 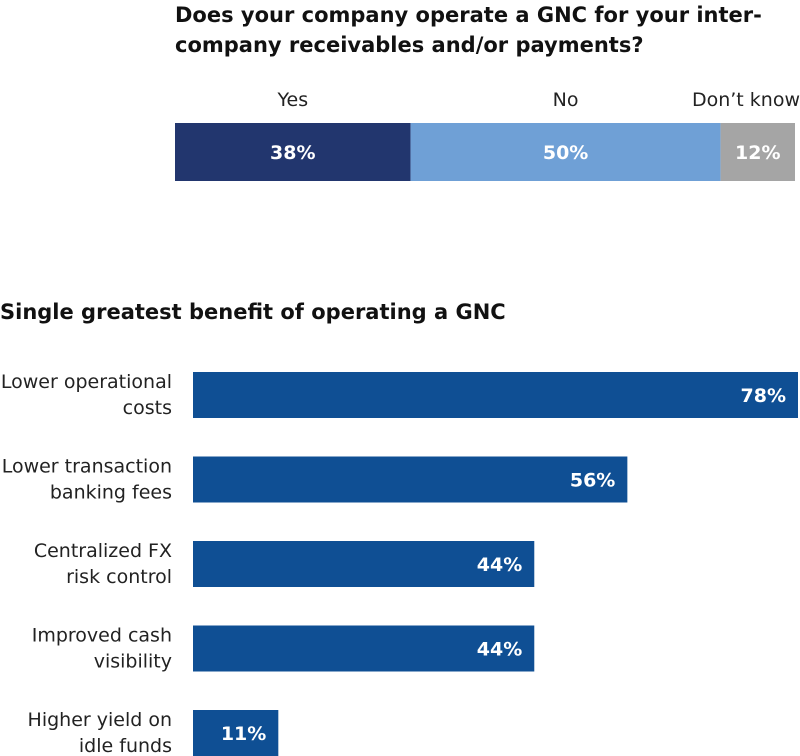 I want to click on bar-value-label-higher-yield-on: 11%, so click(x=243, y=734).